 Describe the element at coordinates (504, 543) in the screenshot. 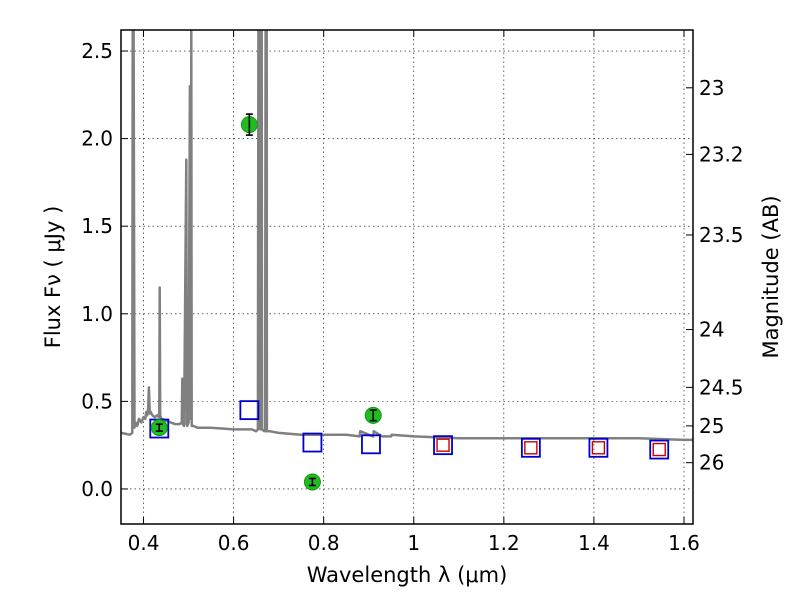

I see `x-tick-label: 1.2` at that location.